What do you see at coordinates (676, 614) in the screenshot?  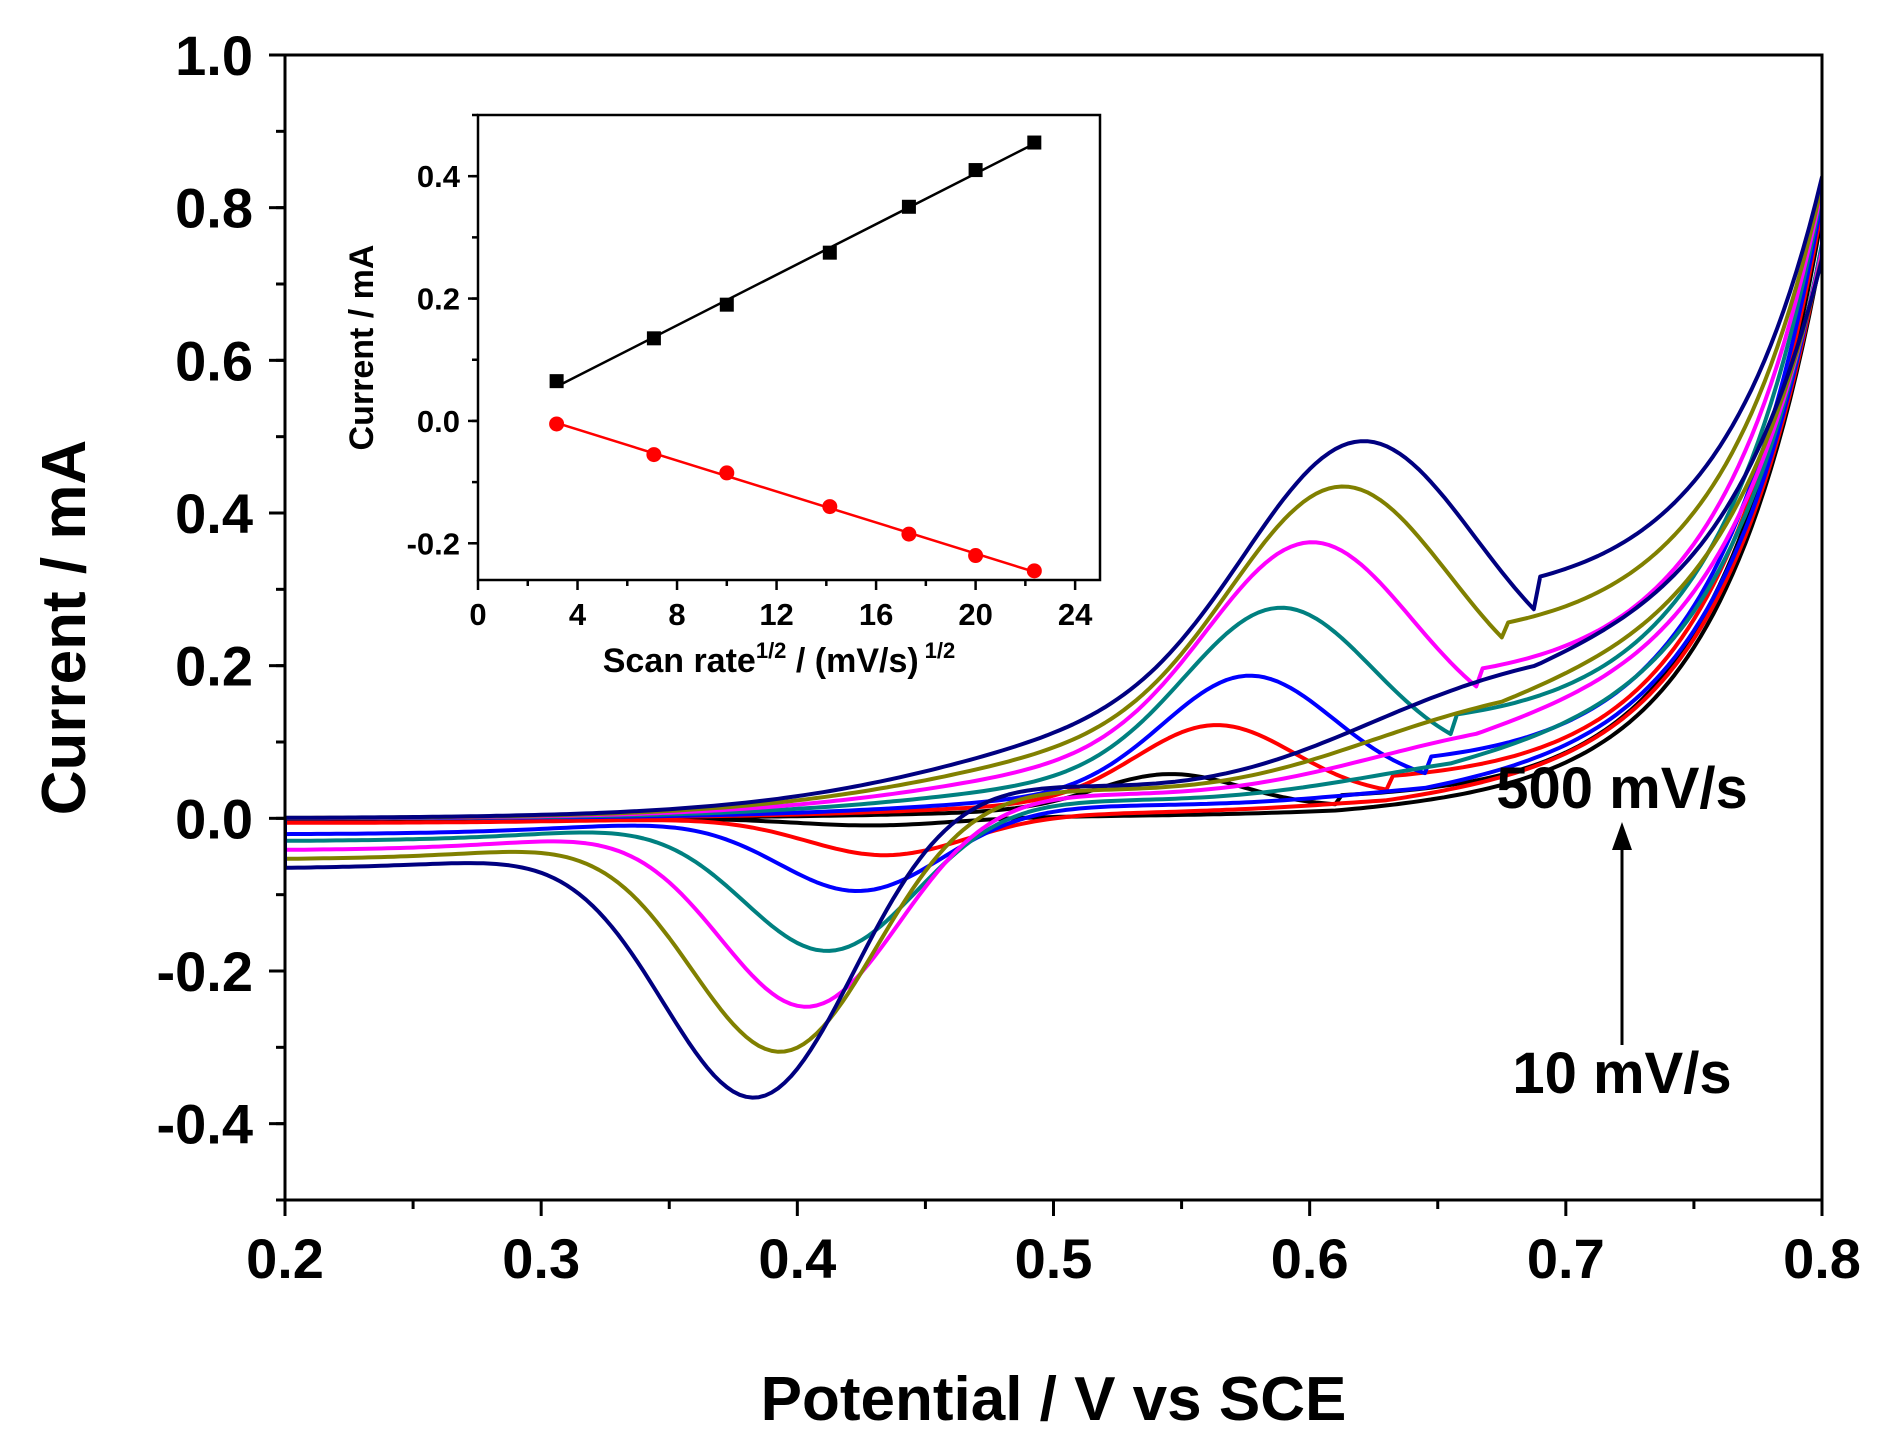 I see `inset-x-tick-label: 8` at bounding box center [676, 614].